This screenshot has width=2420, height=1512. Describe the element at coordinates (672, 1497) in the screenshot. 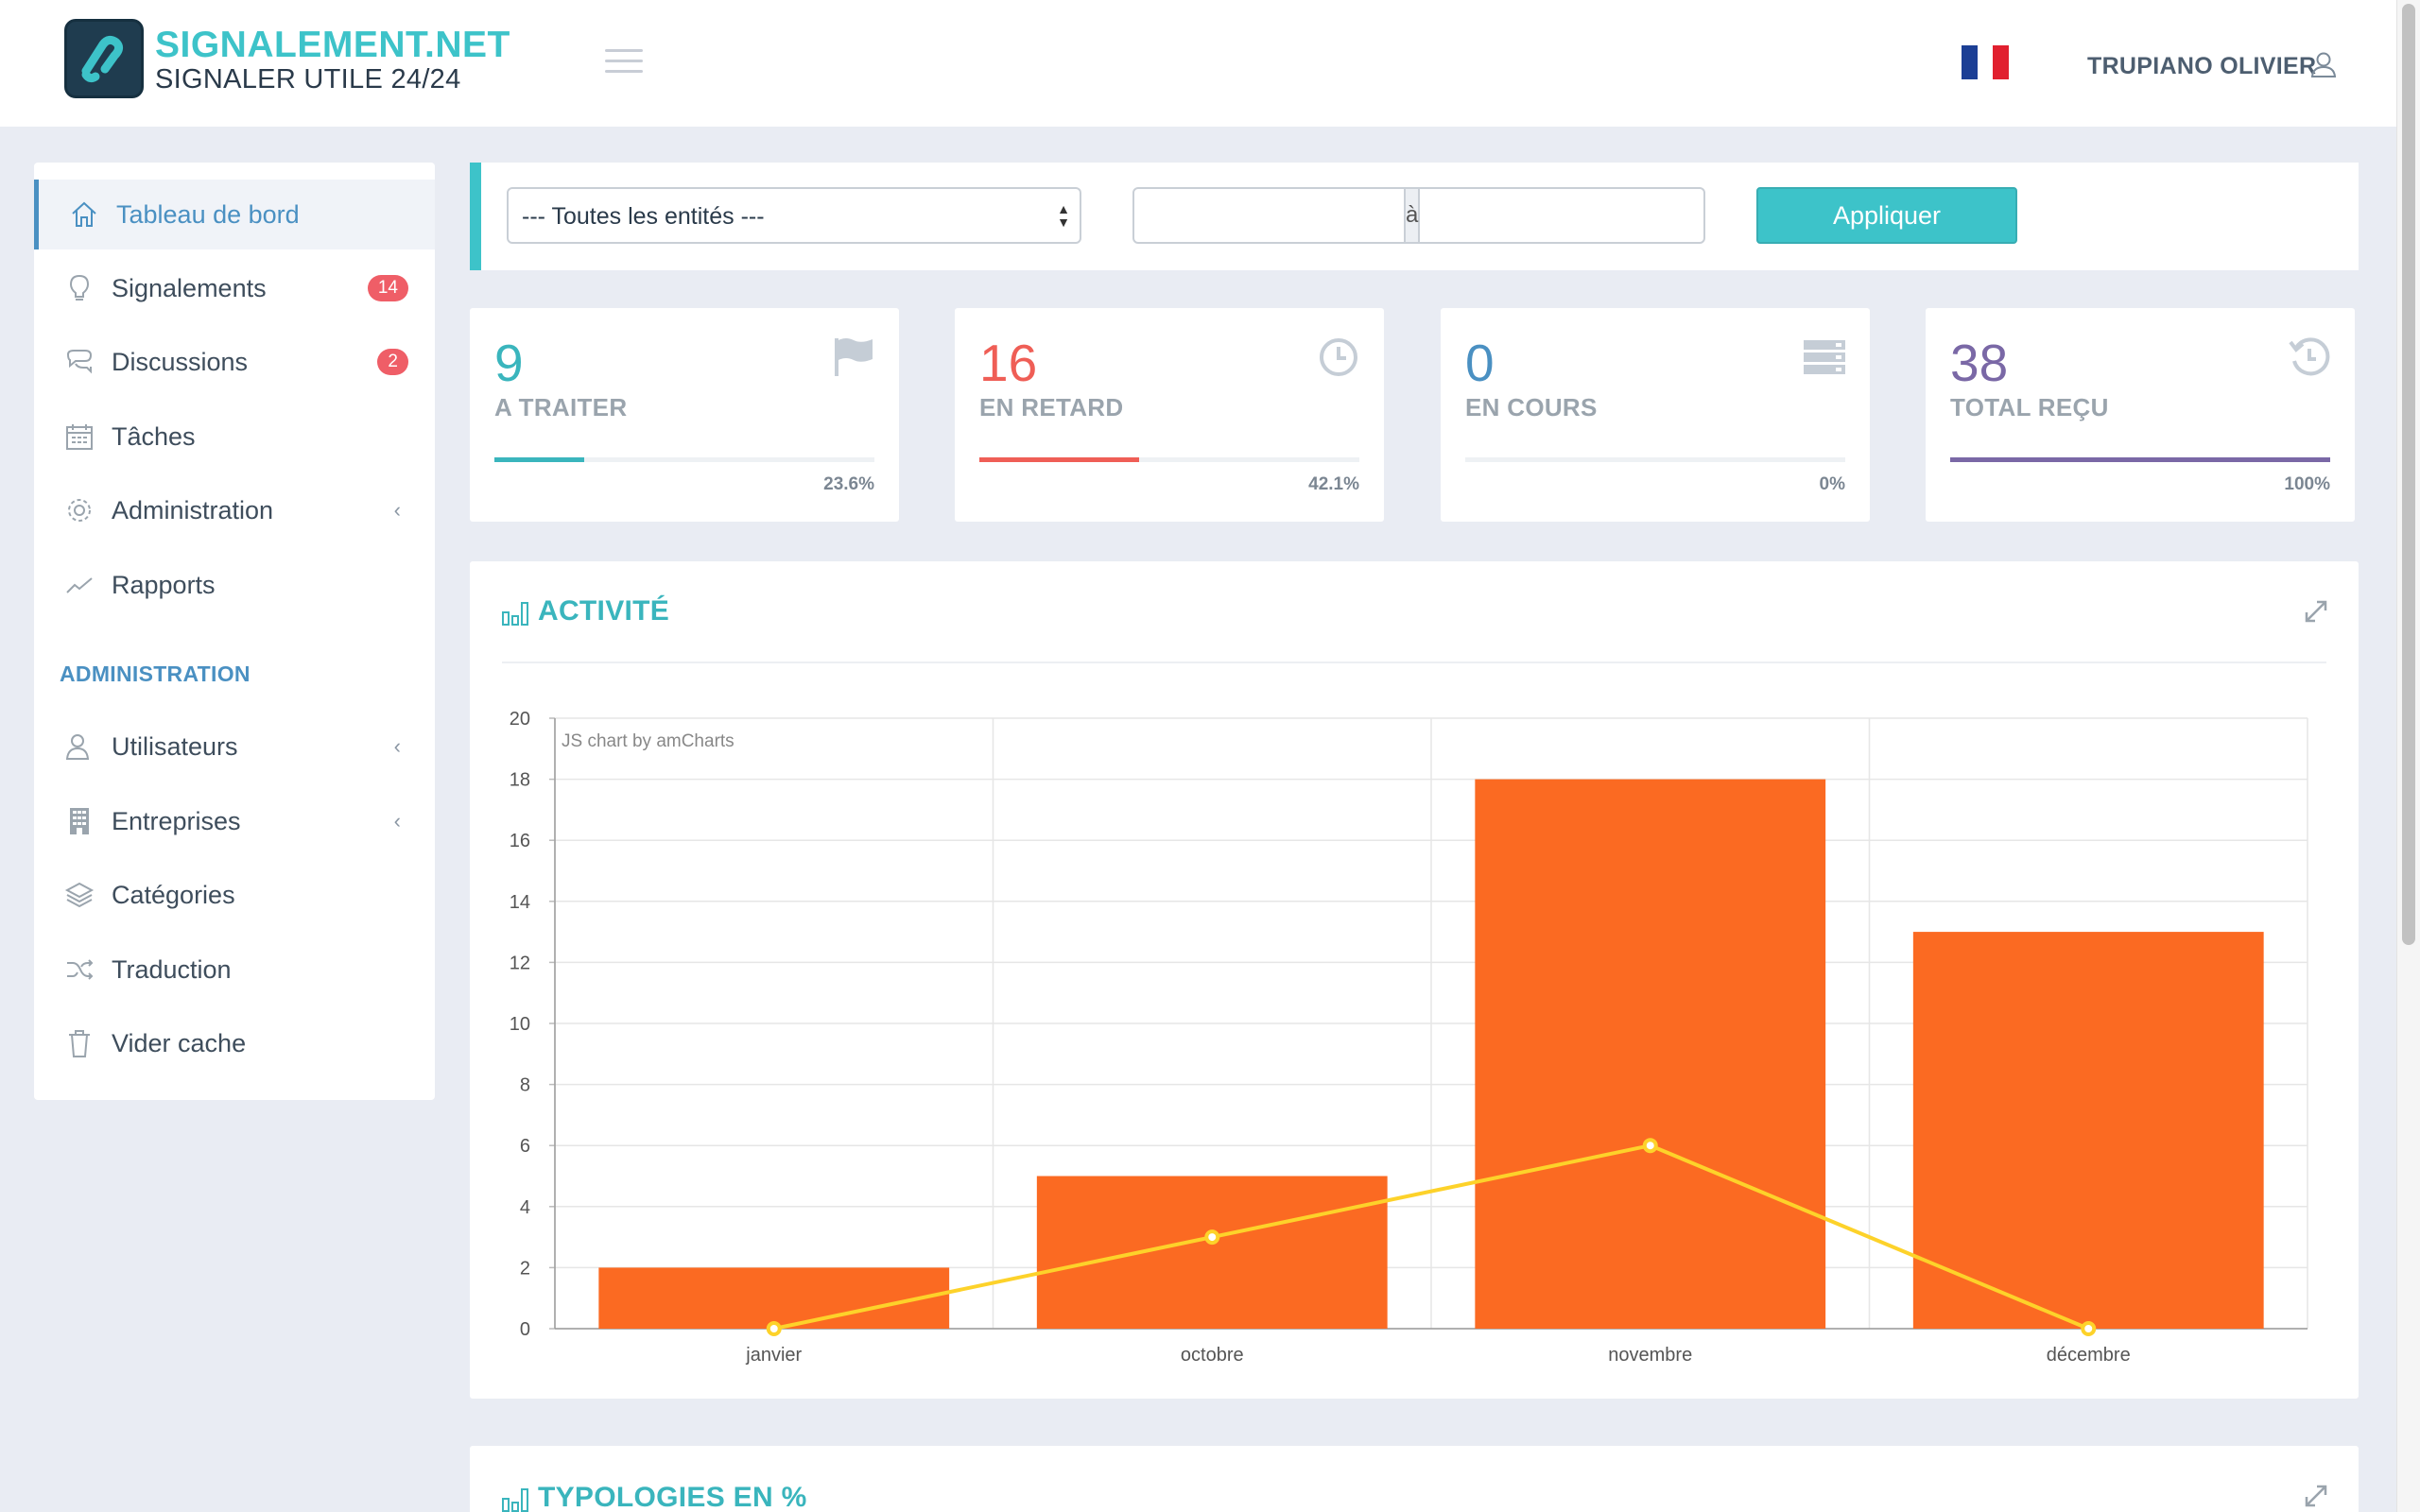

I see `typologies-title: TYPOLOGIES EN %` at that location.